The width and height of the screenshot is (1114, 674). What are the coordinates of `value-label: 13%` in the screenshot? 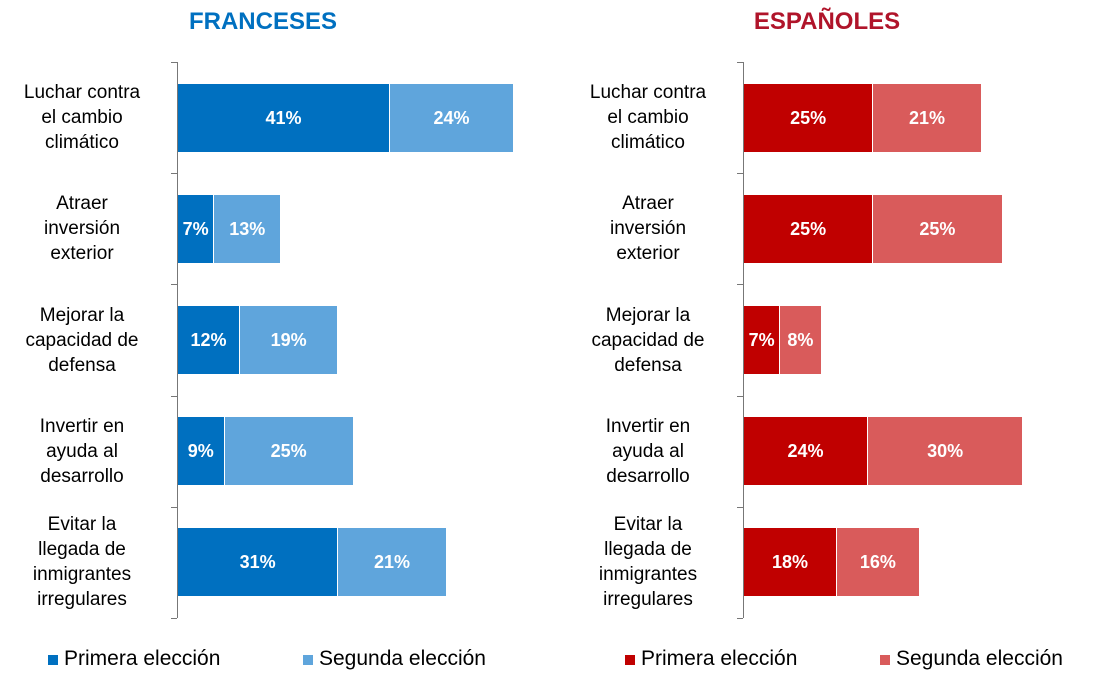 It's located at (247, 228).